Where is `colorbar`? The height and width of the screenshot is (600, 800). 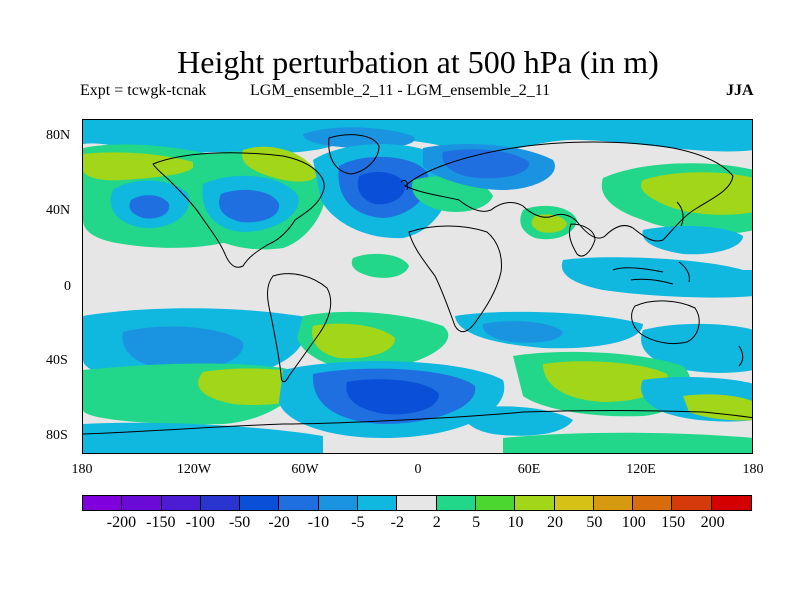 colorbar is located at coordinates (417, 503).